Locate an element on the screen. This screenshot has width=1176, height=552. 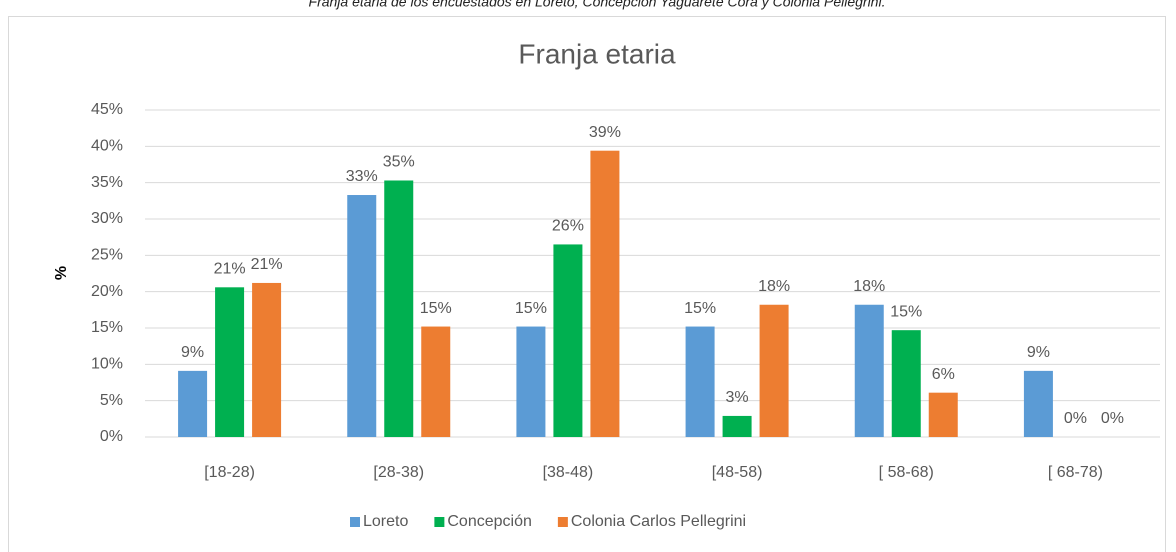
x-tick-label: [ 68-78) is located at coordinates (1075, 472).